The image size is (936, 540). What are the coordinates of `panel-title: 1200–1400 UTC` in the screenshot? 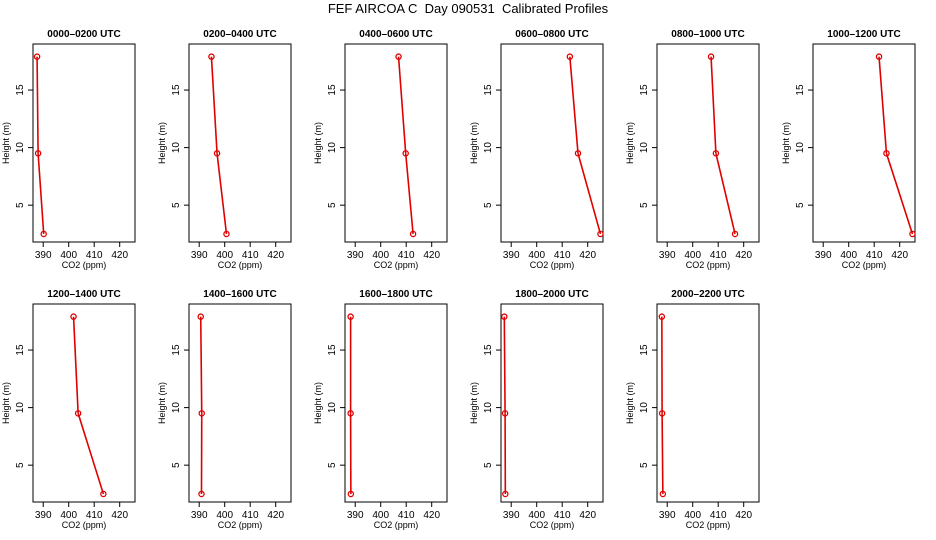 It's located at (83, 294).